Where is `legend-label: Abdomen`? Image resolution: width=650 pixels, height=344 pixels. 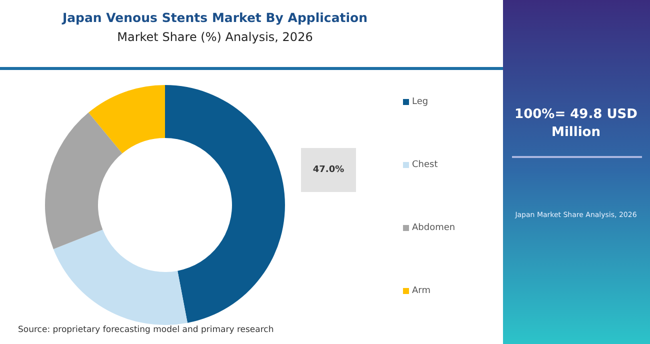 legend-label: Abdomen is located at coordinates (434, 228).